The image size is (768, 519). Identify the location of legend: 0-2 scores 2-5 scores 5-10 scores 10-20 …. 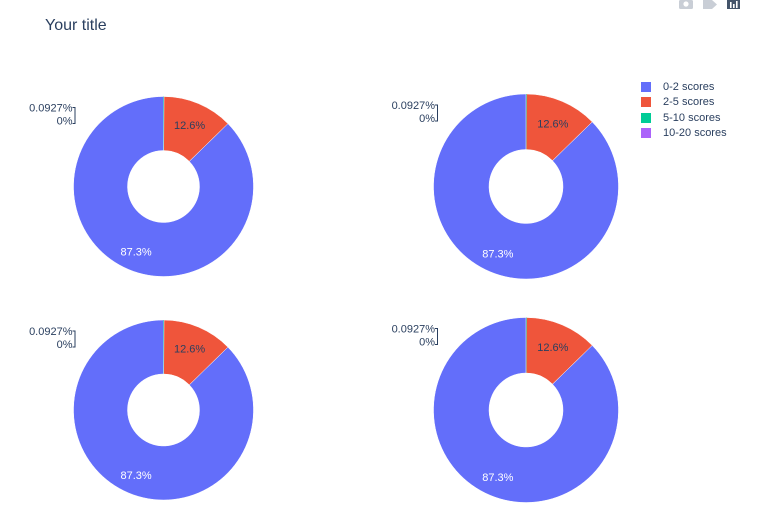
(684, 110).